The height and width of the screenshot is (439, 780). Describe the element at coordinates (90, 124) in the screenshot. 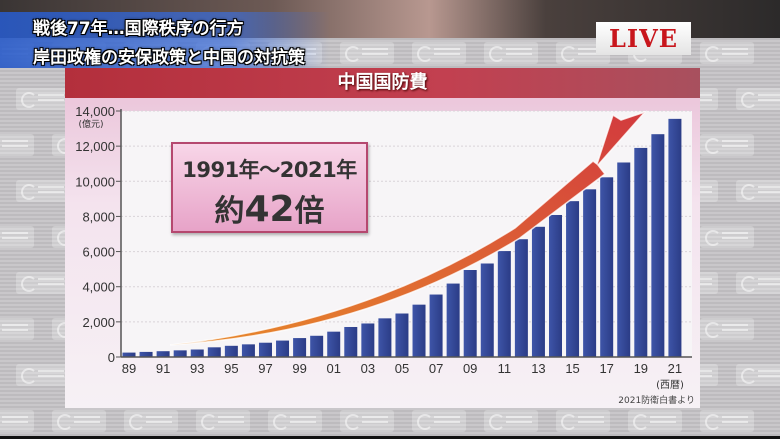

I see `y-axis-unit: (億元)` at that location.